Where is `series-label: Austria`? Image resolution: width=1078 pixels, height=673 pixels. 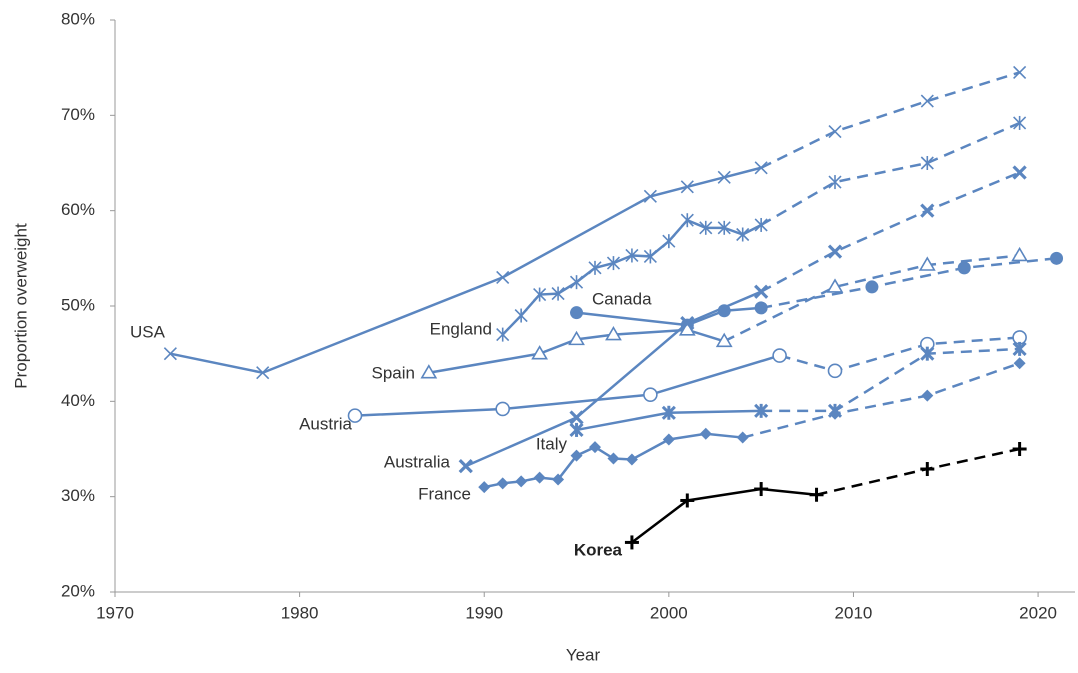 series-label: Austria is located at coordinates (325, 423).